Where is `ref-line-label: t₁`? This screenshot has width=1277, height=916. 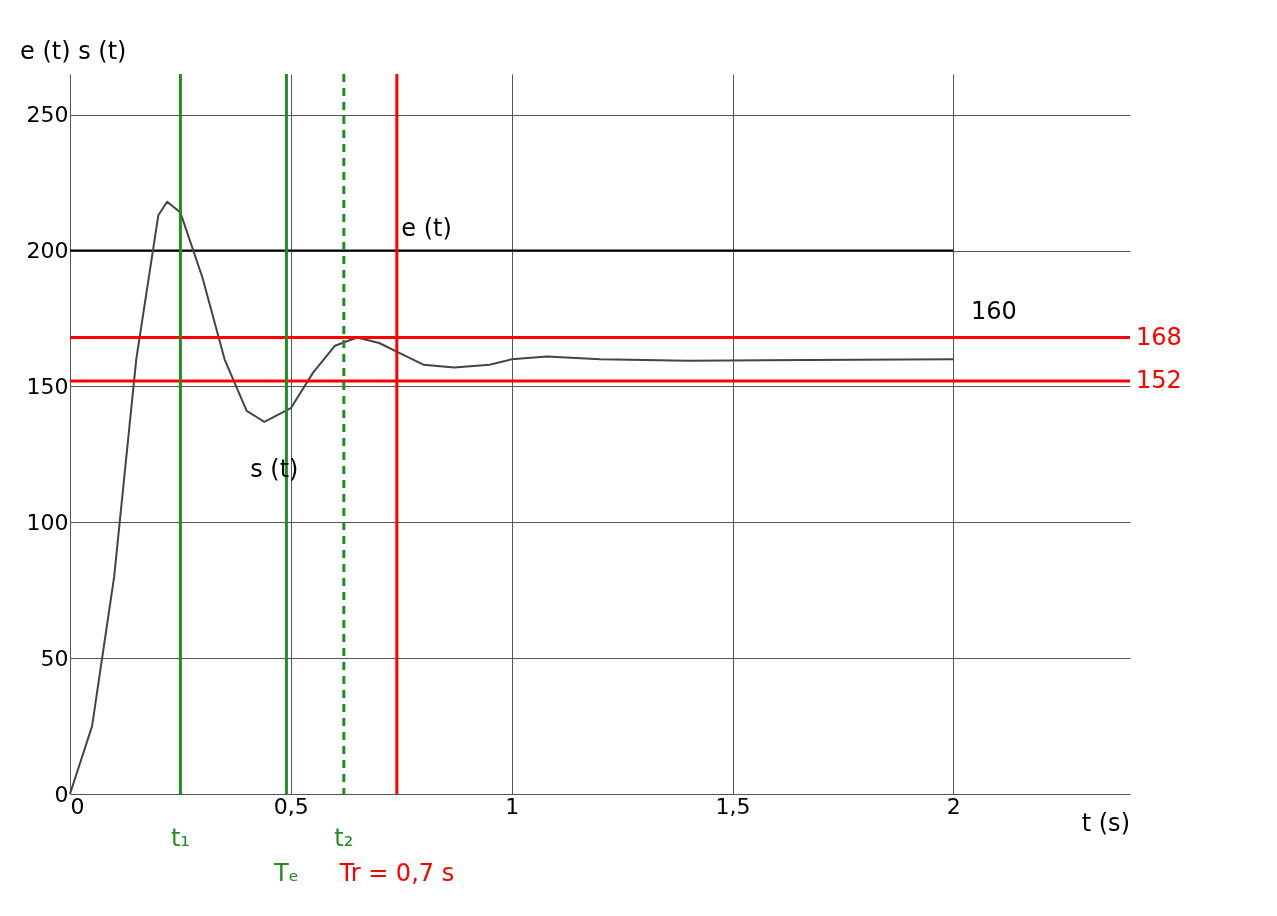
ref-line-label: t₁ is located at coordinates (180, 838).